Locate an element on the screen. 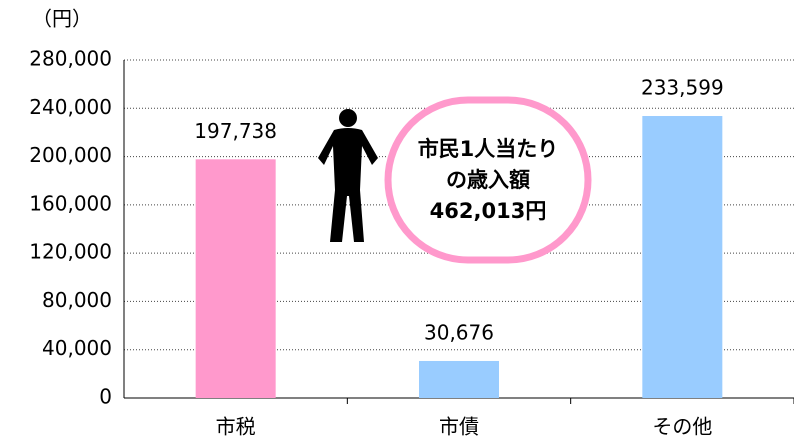 The width and height of the screenshot is (794, 441). y-tick-label: 120,000 is located at coordinates (70, 252).